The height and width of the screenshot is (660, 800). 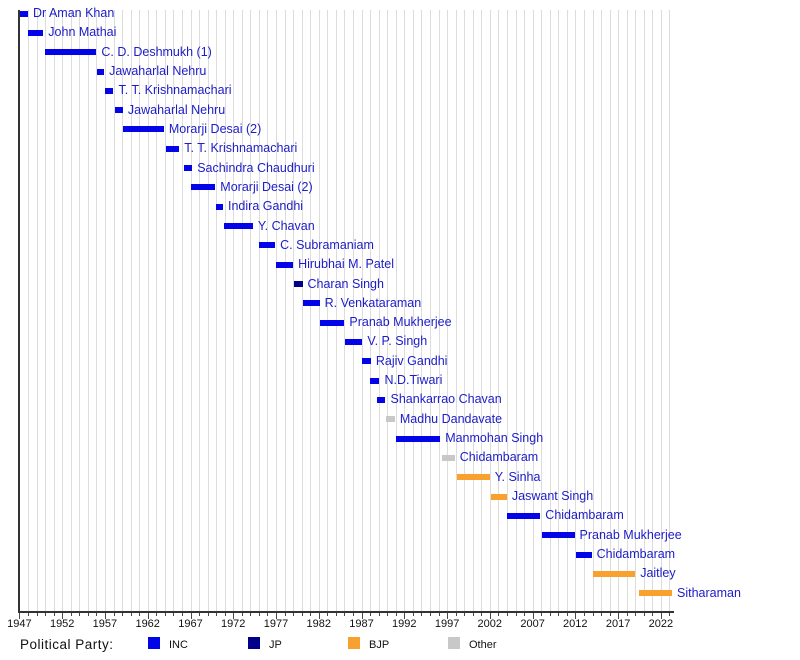 I want to click on x-tick-label: 1967, so click(x=190, y=624).